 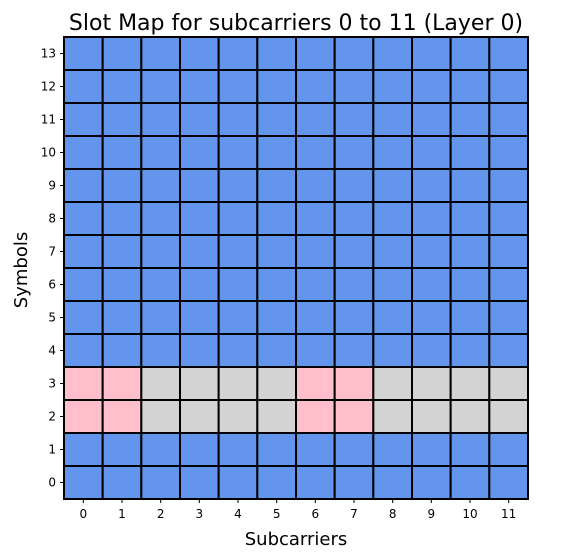 What do you see at coordinates (238, 416) in the screenshot?
I see `cell-sym2-sc4` at bounding box center [238, 416].